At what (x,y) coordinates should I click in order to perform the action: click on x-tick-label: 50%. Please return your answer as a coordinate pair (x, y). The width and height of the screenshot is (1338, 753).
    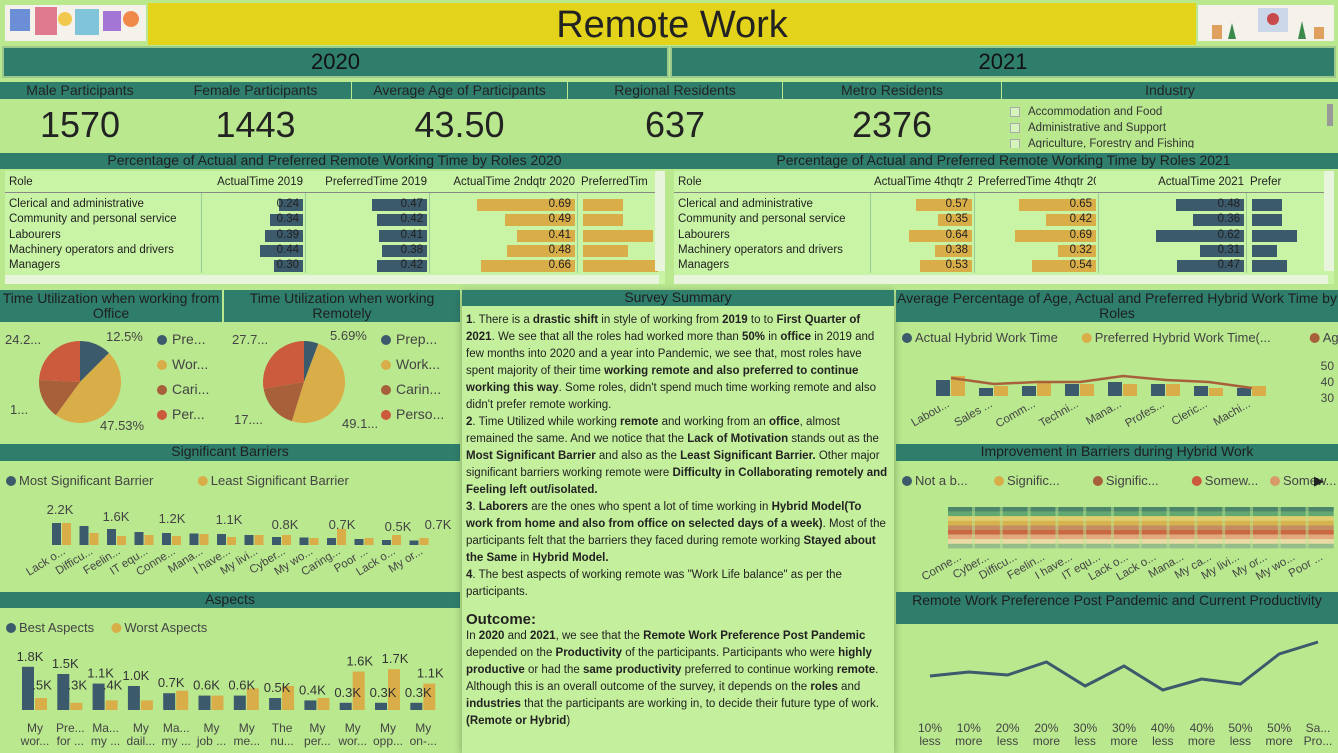
    Looking at the image, I should click on (1279, 728).